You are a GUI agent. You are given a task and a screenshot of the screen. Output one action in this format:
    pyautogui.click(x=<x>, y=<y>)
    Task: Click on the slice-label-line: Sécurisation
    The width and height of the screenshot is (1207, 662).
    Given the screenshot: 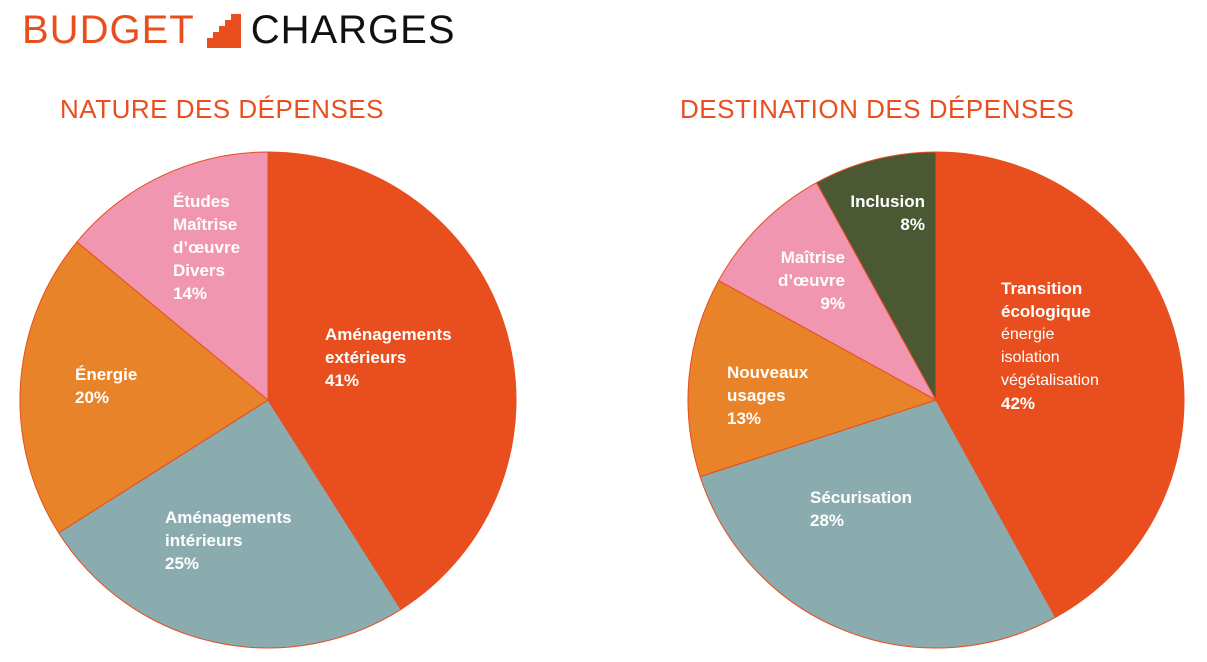 What is the action you would take?
    pyautogui.click(x=861, y=497)
    